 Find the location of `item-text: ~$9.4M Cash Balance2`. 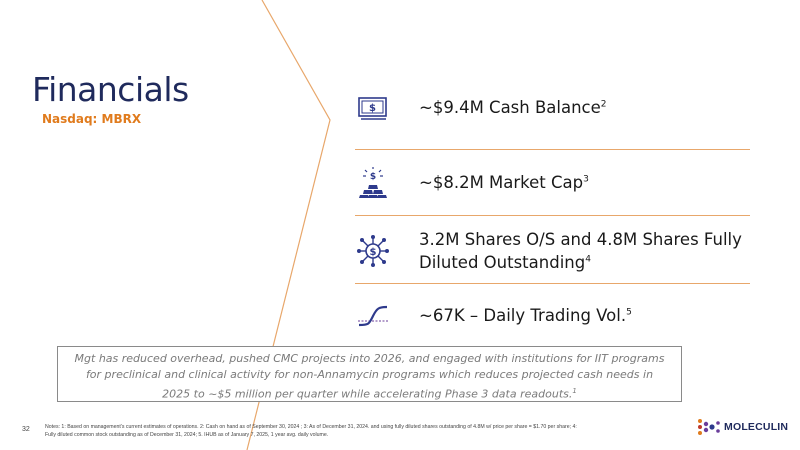

item-text: ~$9.4M Cash Balance2 is located at coordinates (513, 108).